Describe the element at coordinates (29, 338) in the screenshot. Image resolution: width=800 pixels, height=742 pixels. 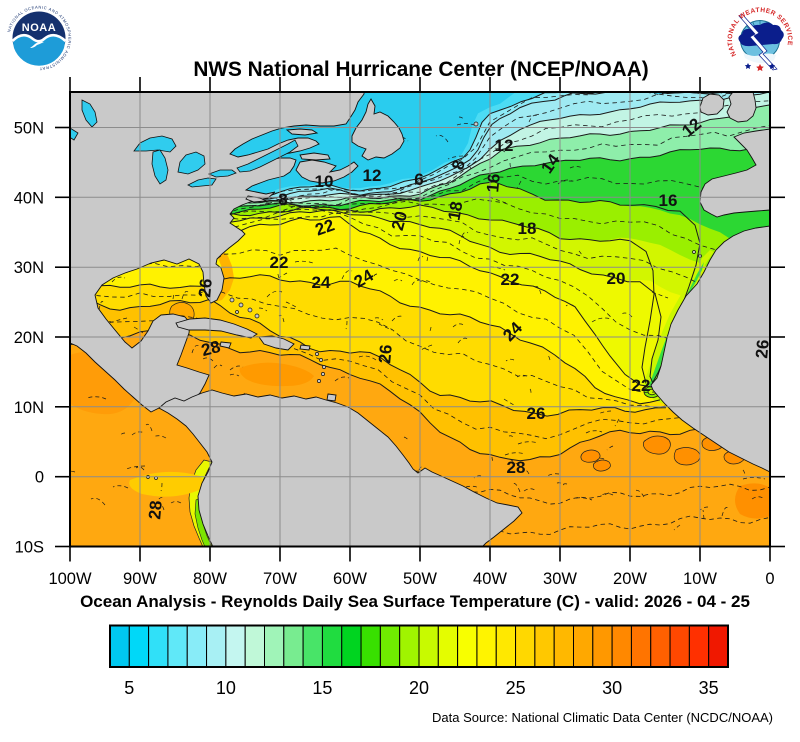
I see `svg-text: 20N` at that location.